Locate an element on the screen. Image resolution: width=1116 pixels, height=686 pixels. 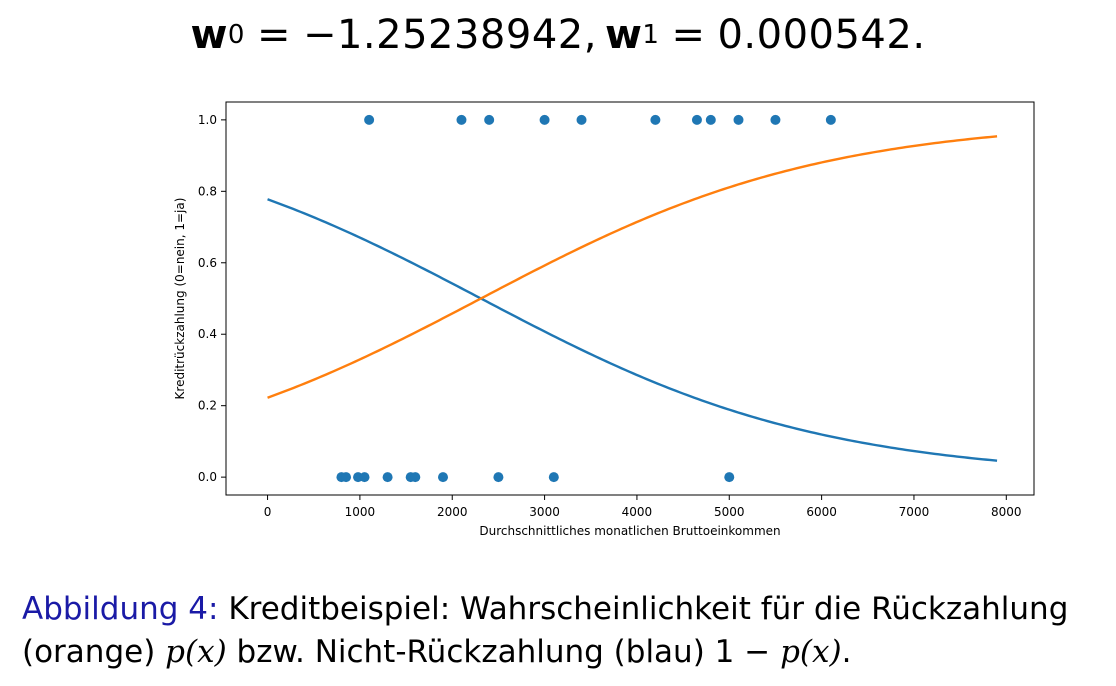
x-tick-label-3: 3000 is located at coordinates (544, 512).